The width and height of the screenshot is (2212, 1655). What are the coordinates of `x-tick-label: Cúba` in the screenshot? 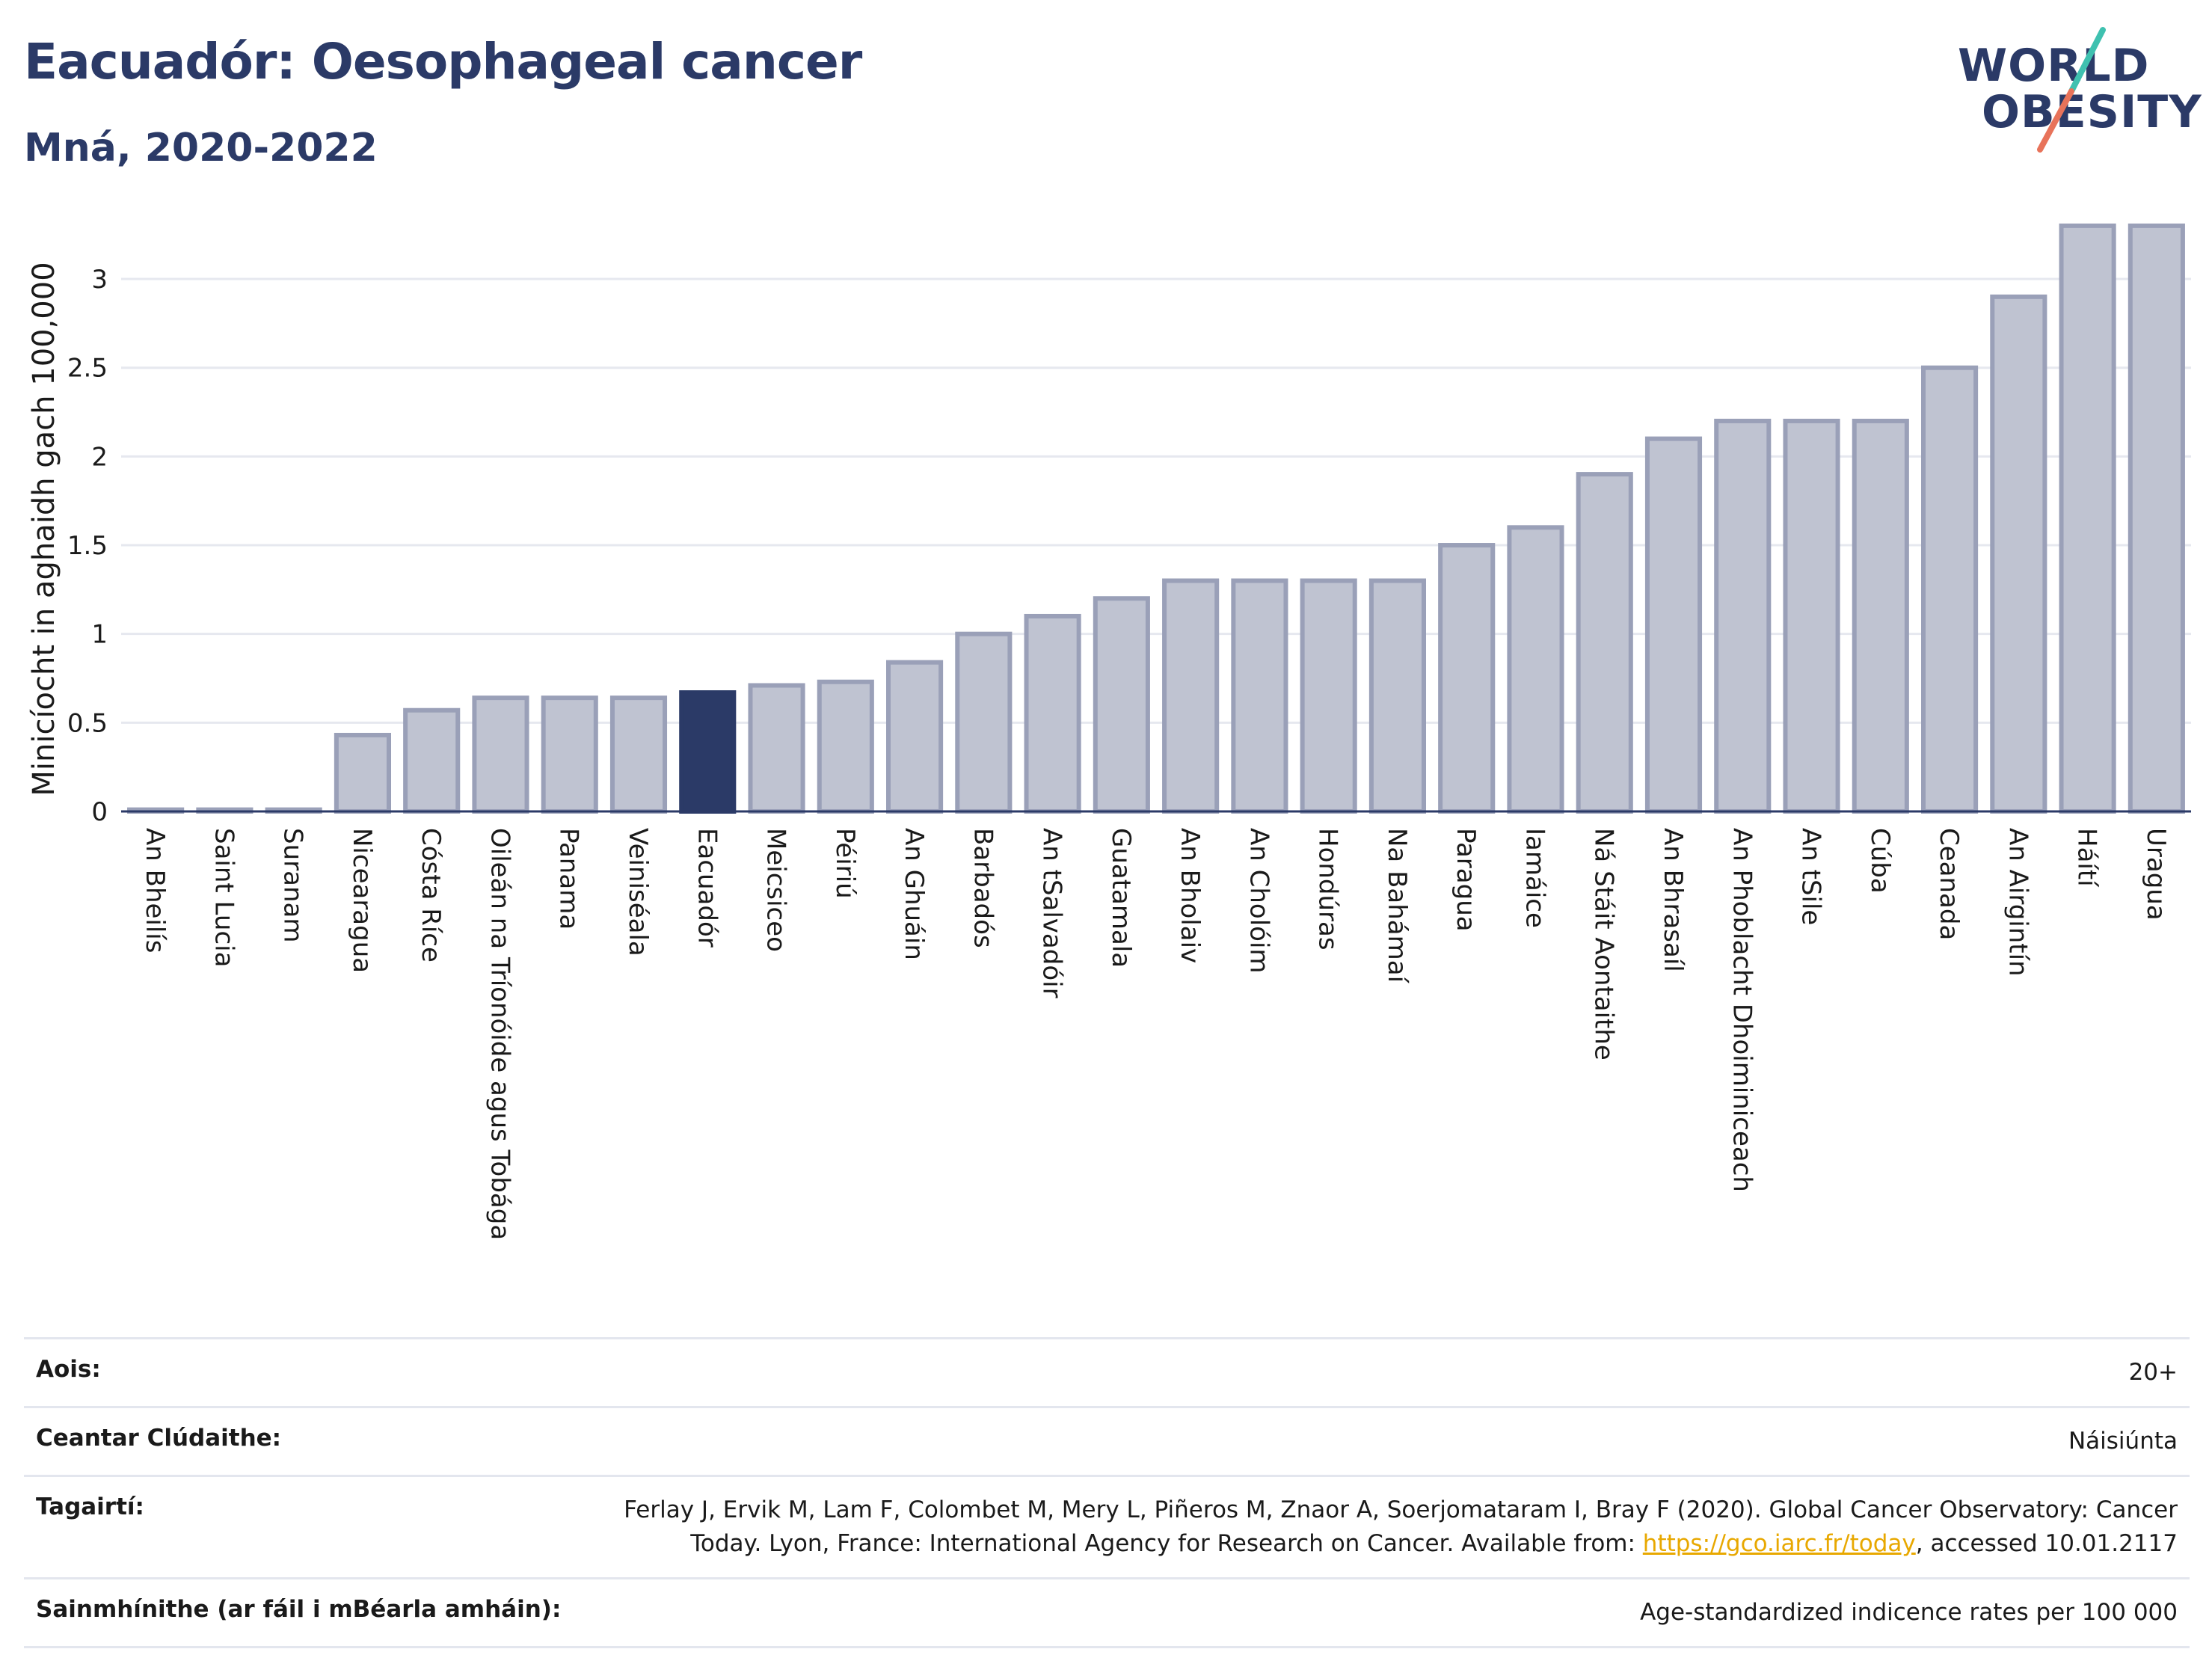 It's located at (1880, 861).